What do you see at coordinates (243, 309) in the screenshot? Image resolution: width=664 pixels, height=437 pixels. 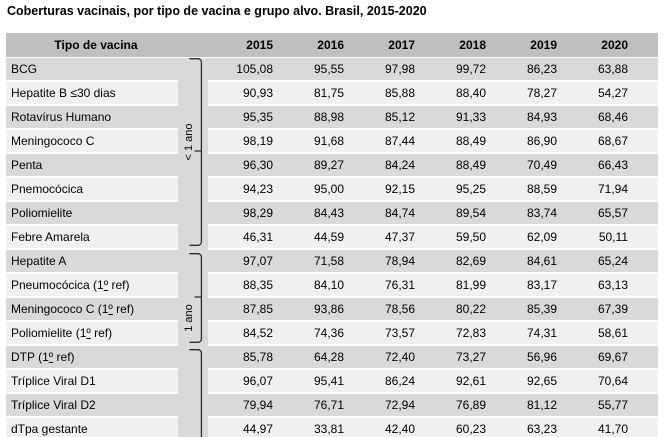 I see `coverage-value: 87,85` at bounding box center [243, 309].